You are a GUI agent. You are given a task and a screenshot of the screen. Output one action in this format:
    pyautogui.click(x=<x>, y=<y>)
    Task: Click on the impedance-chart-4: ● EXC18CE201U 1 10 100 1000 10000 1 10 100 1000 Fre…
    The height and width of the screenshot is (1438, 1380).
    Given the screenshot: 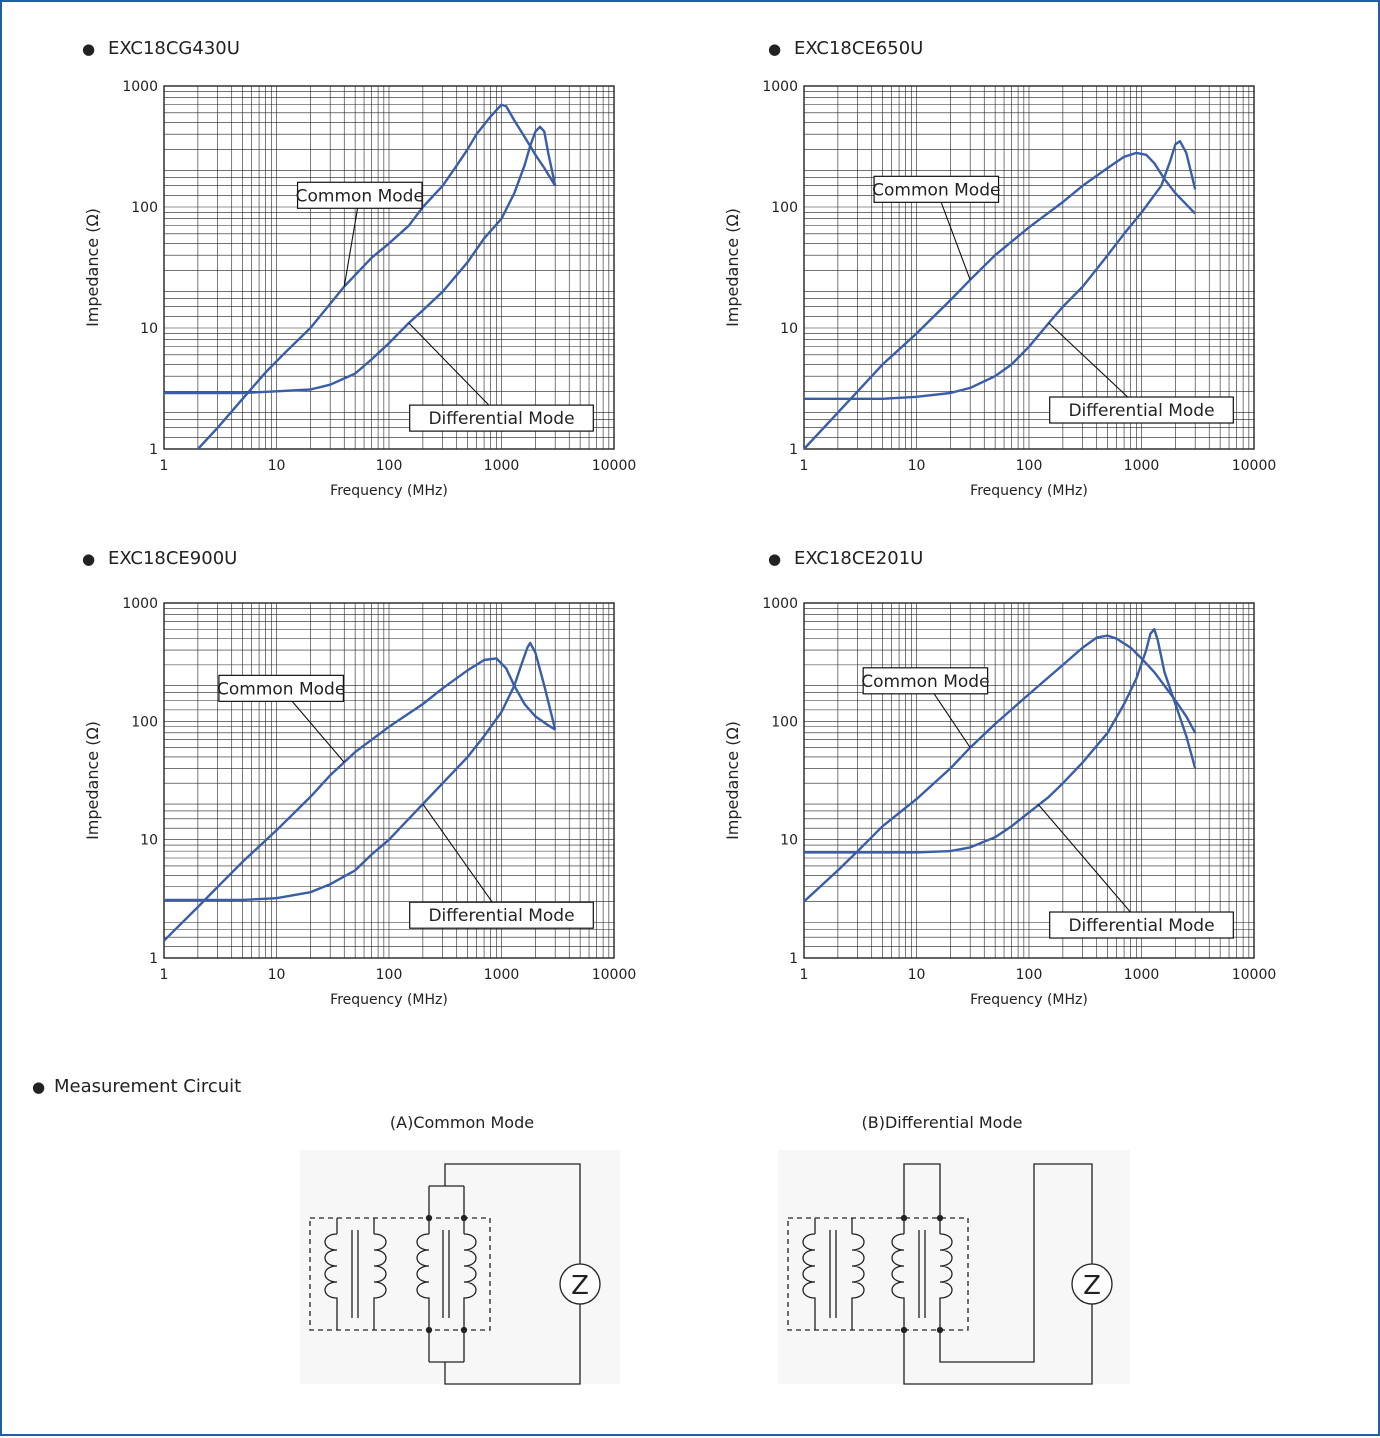 What is the action you would take?
    pyautogui.click(x=999, y=778)
    